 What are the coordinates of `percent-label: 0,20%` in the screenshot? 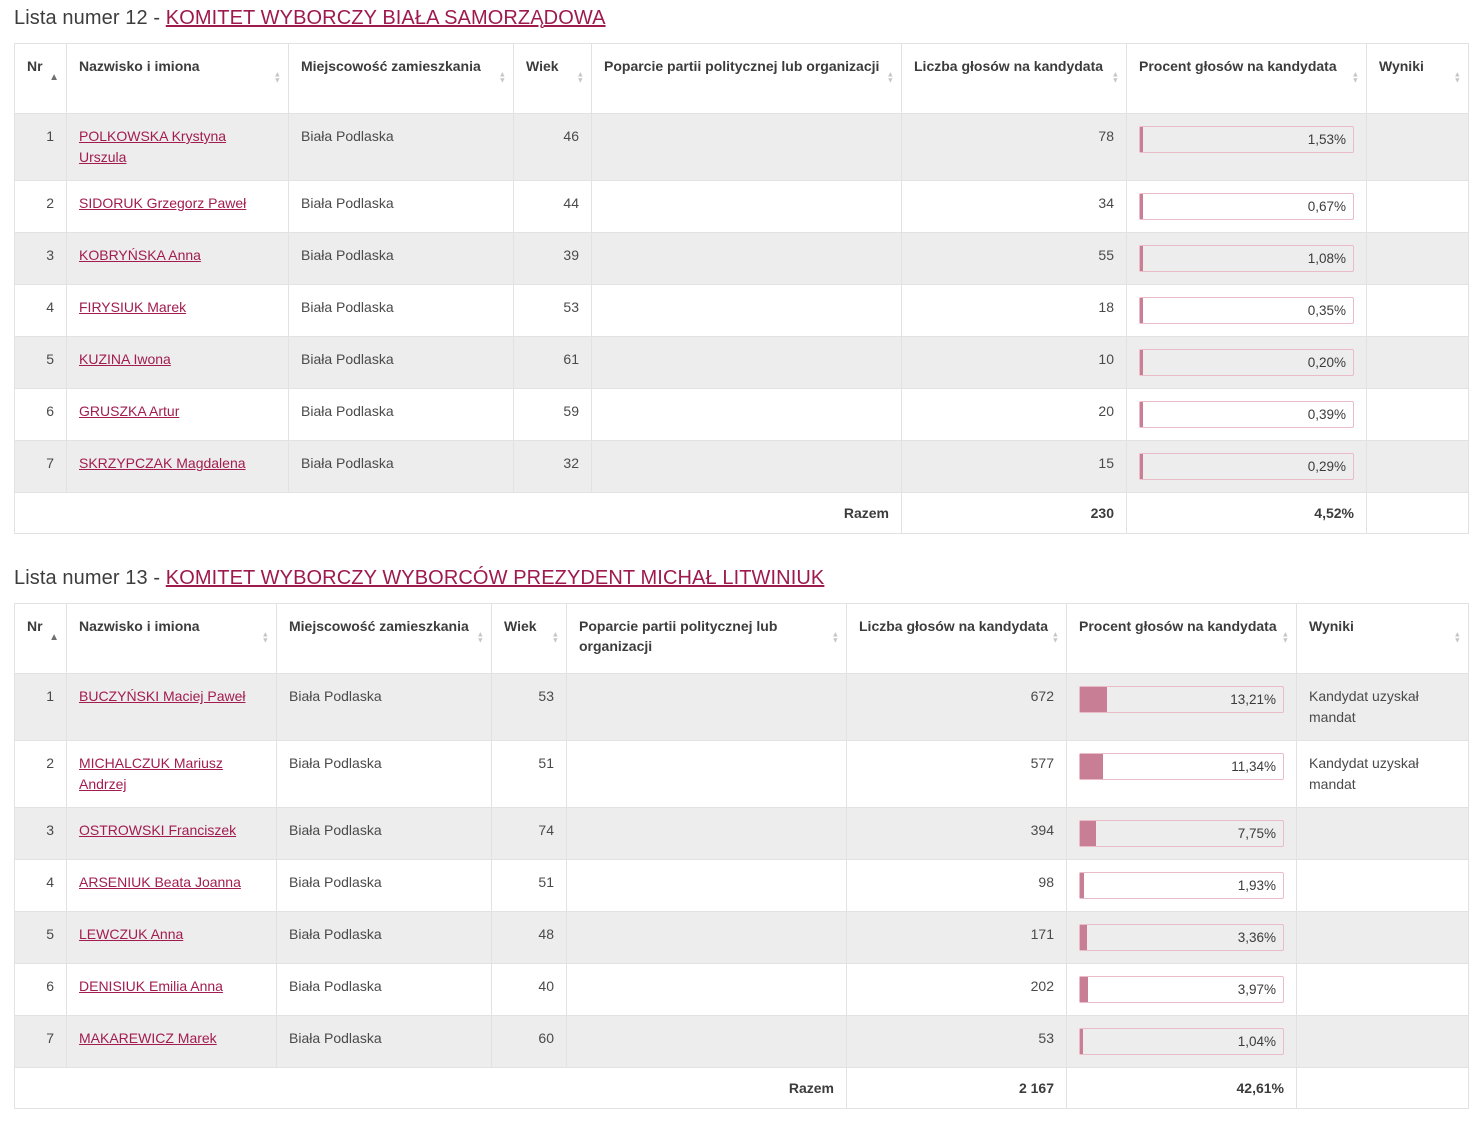 It's located at (1326, 362).